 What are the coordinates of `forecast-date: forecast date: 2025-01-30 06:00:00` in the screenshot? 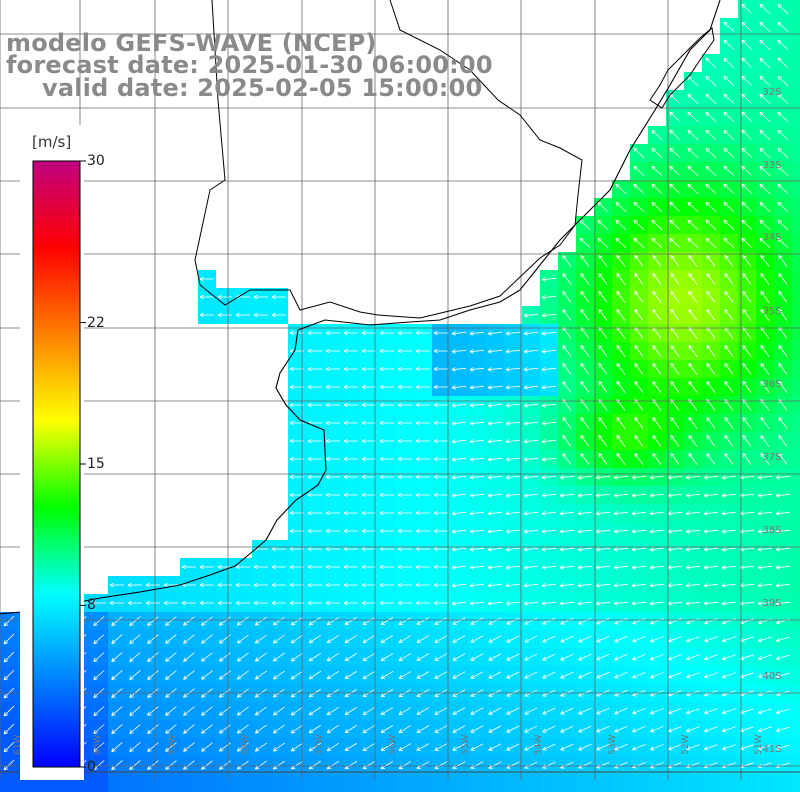 It's located at (249, 65).